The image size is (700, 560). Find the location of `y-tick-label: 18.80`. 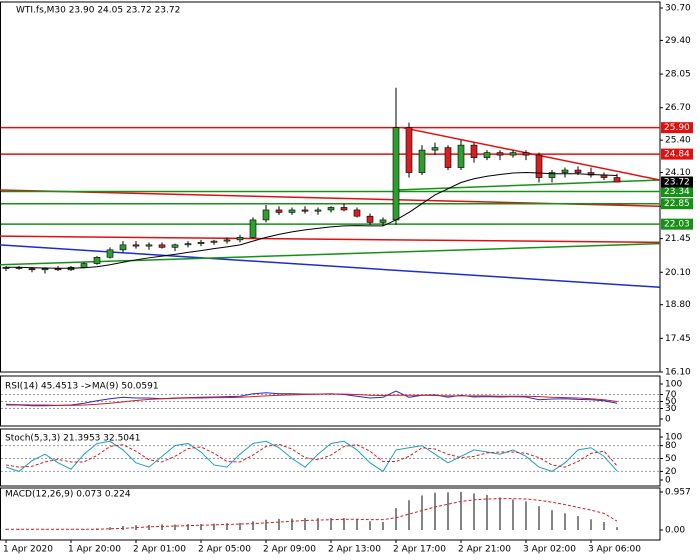

y-tick-label: 18.80 is located at coordinates (678, 305).